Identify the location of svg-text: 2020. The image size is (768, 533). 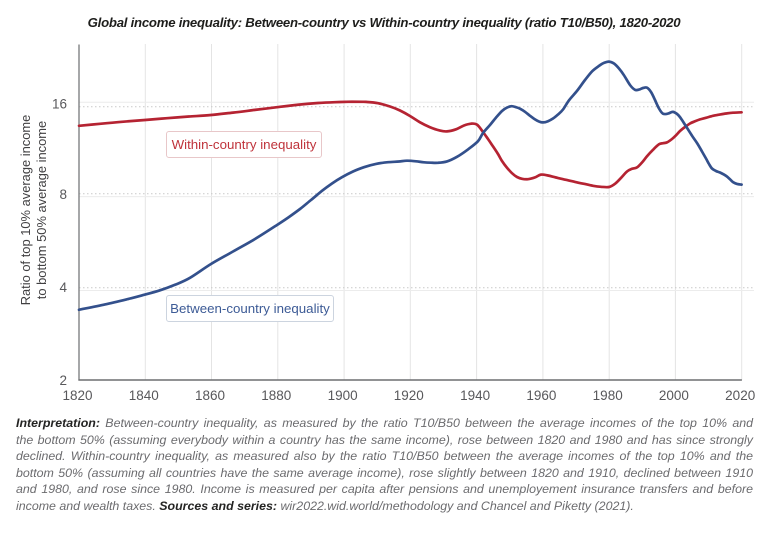
(740, 395).